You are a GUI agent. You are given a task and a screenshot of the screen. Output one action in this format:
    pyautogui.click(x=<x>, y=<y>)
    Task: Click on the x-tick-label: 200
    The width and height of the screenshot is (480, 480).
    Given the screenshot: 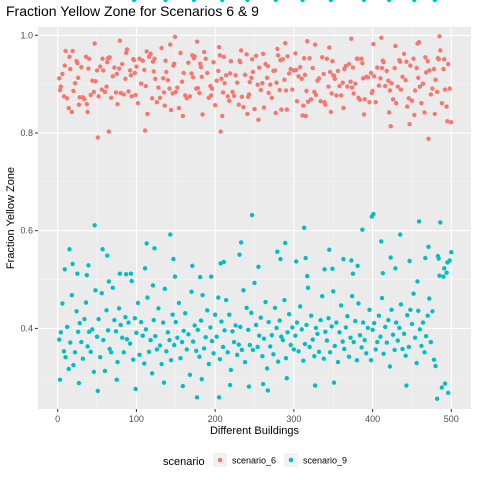 What is the action you would take?
    pyautogui.click(x=215, y=419)
    